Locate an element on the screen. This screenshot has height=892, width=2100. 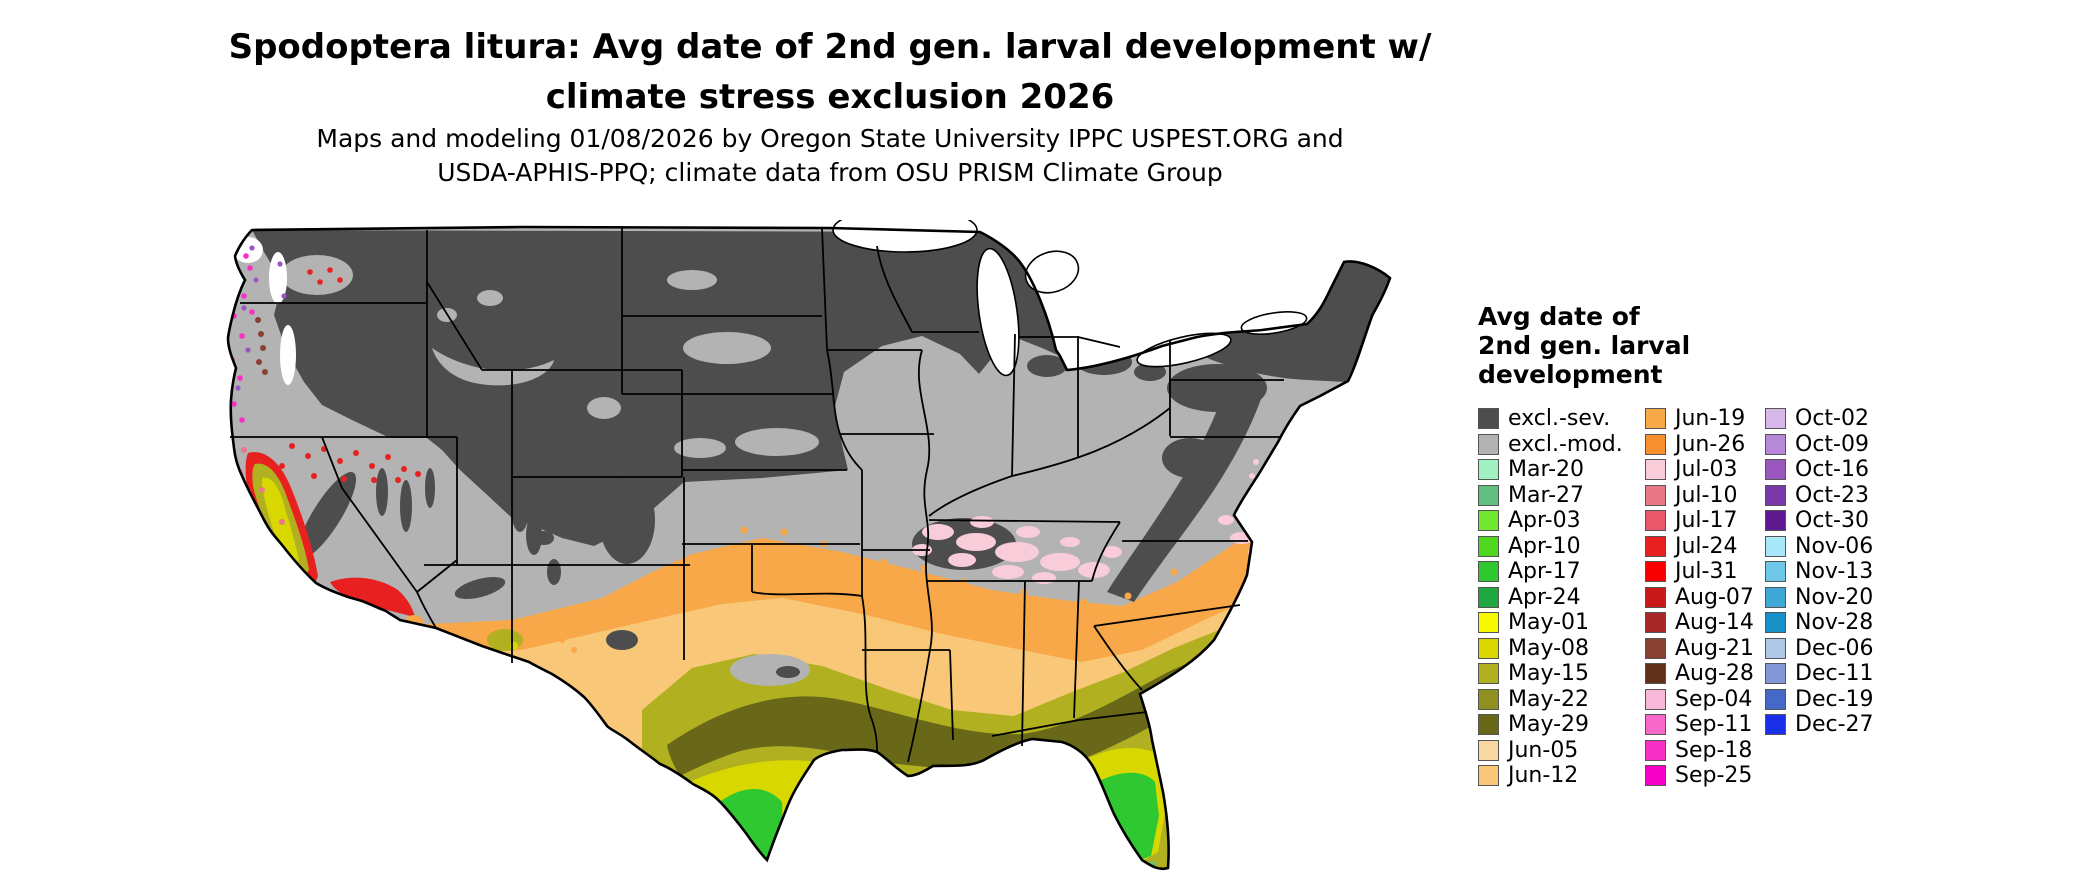
legend-entry-label: Aug-14 is located at coordinates (1714, 623).